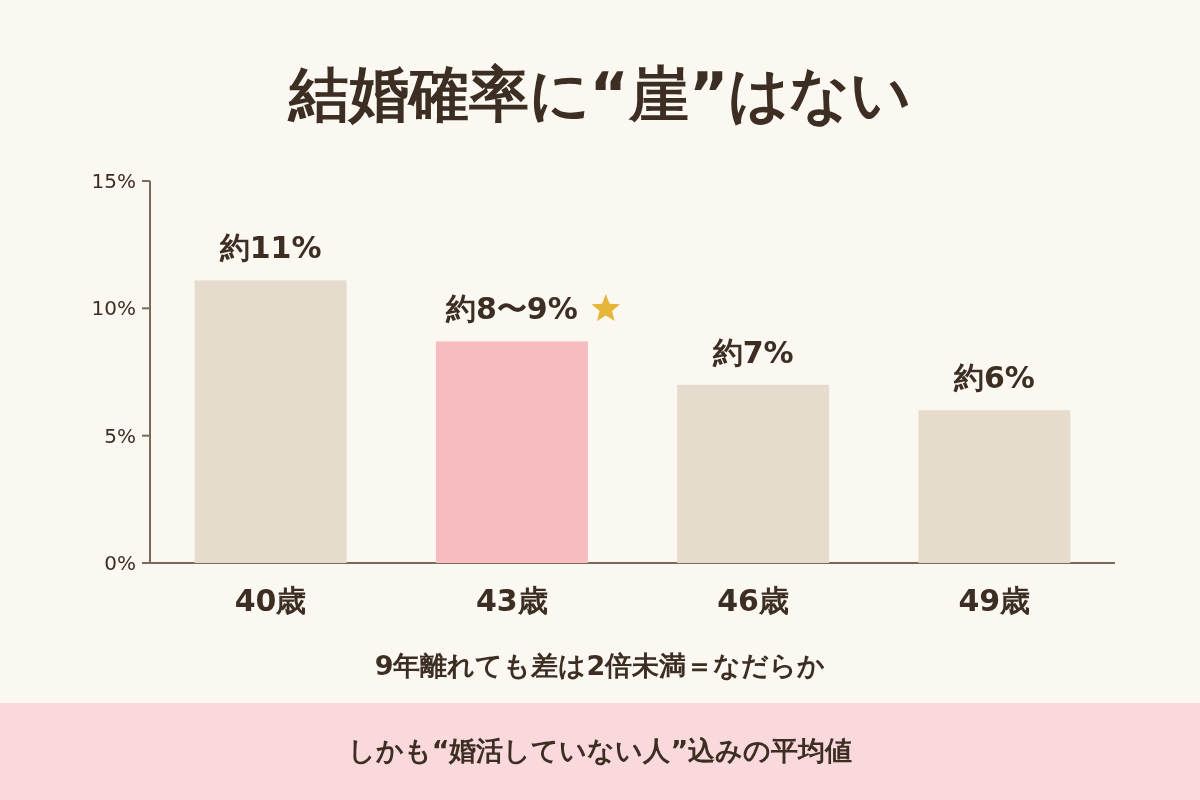 This screenshot has height=800, width=1200. I want to click on y-tick-label: 15%, so click(113, 181).